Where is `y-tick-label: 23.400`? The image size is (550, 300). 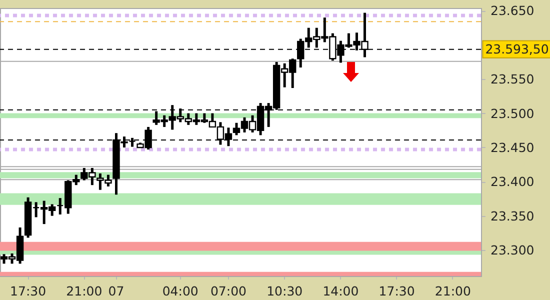 y-tick-label: 23.400 is located at coordinates (512, 182).